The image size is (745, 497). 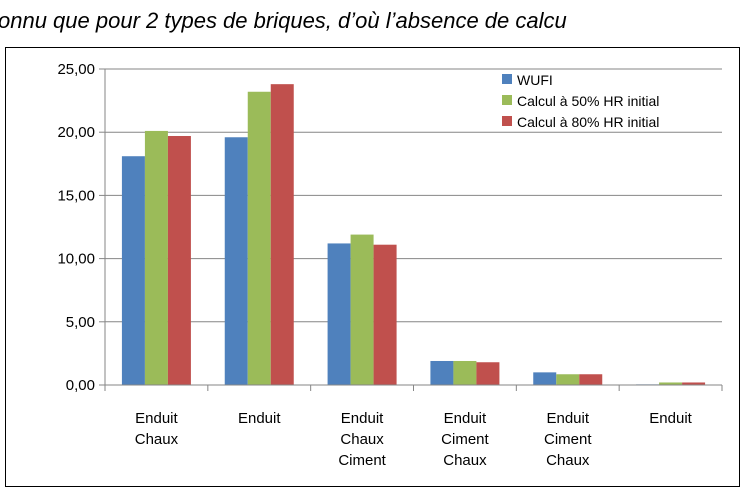 I want to click on legend-label: Calcul à 50% HR initial, so click(x=588, y=101).